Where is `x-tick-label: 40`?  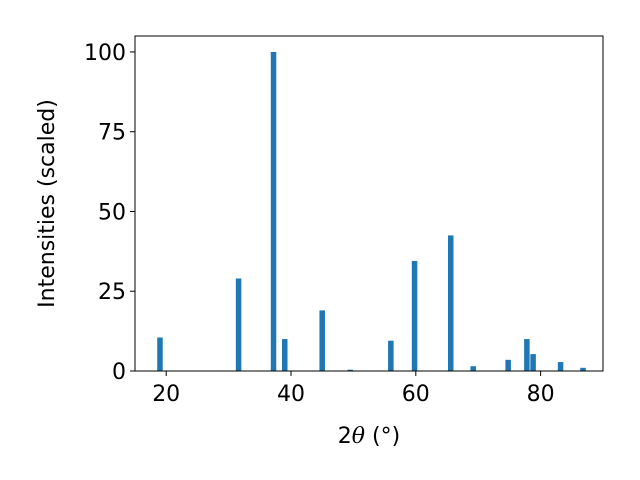
x-tick-label: 40 is located at coordinates (291, 394).